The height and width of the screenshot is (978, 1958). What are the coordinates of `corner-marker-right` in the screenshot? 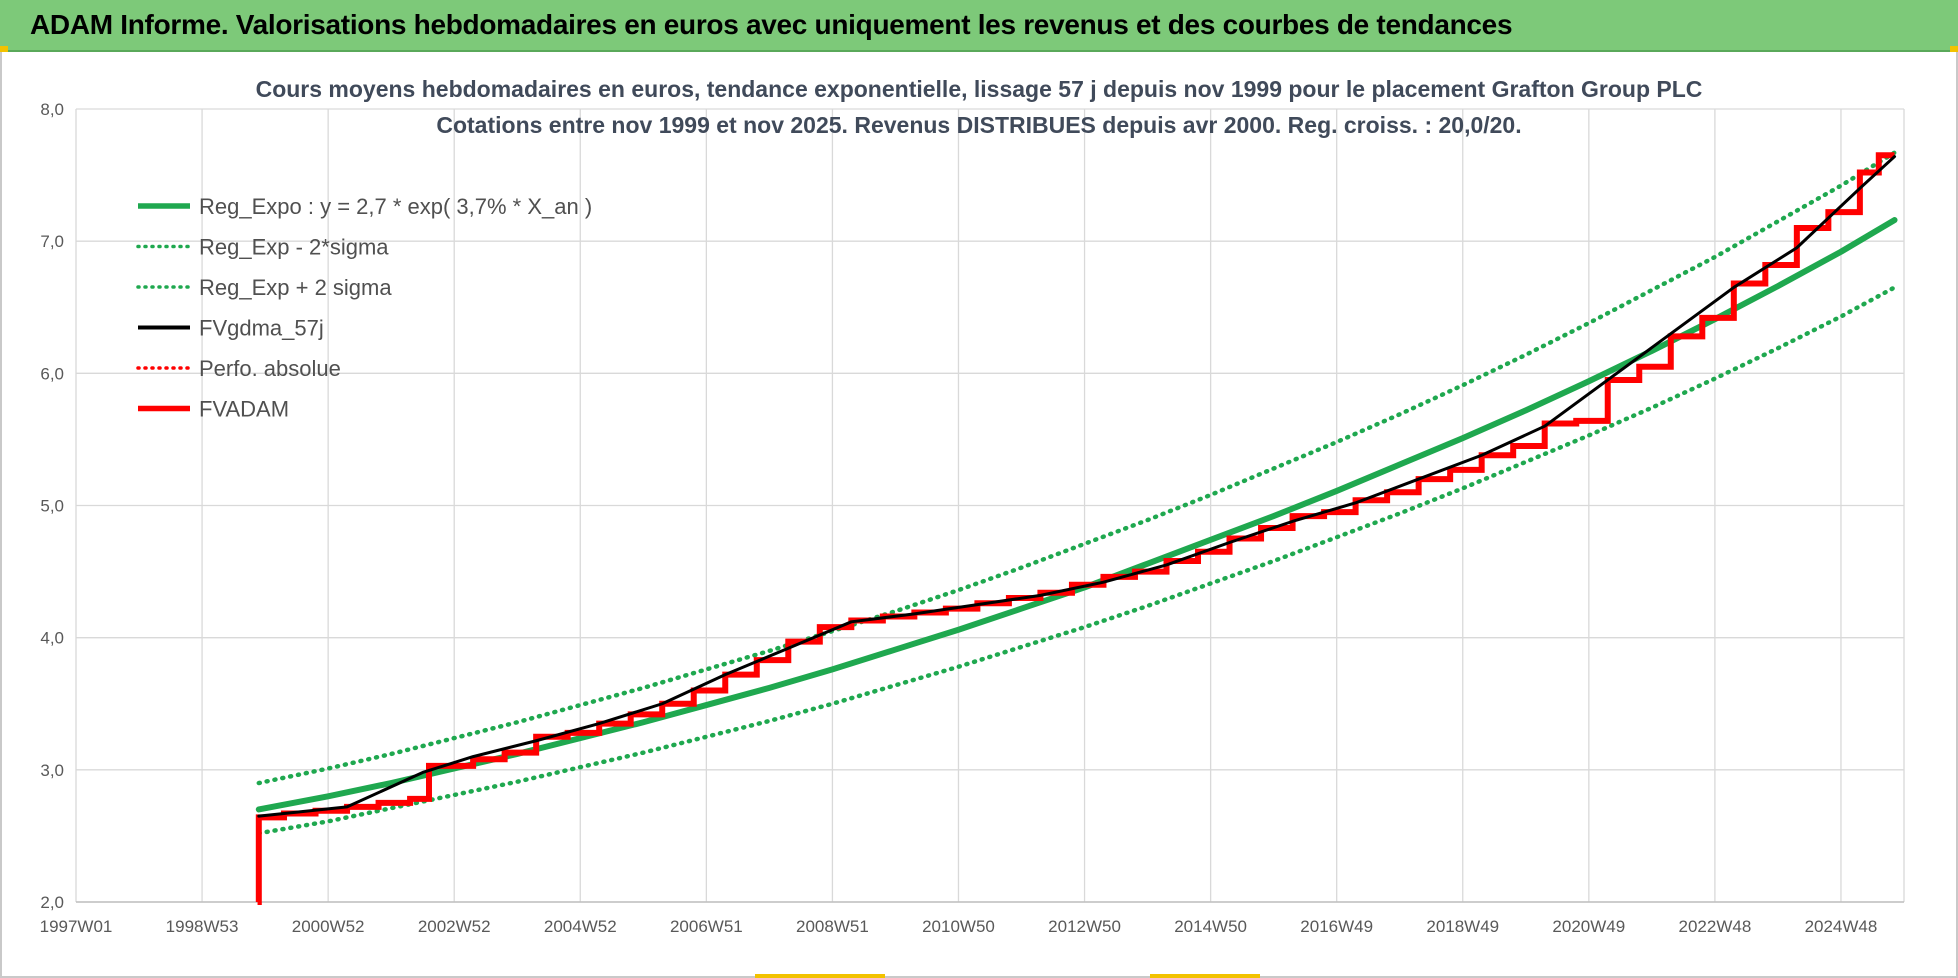 It's located at (1954, 49).